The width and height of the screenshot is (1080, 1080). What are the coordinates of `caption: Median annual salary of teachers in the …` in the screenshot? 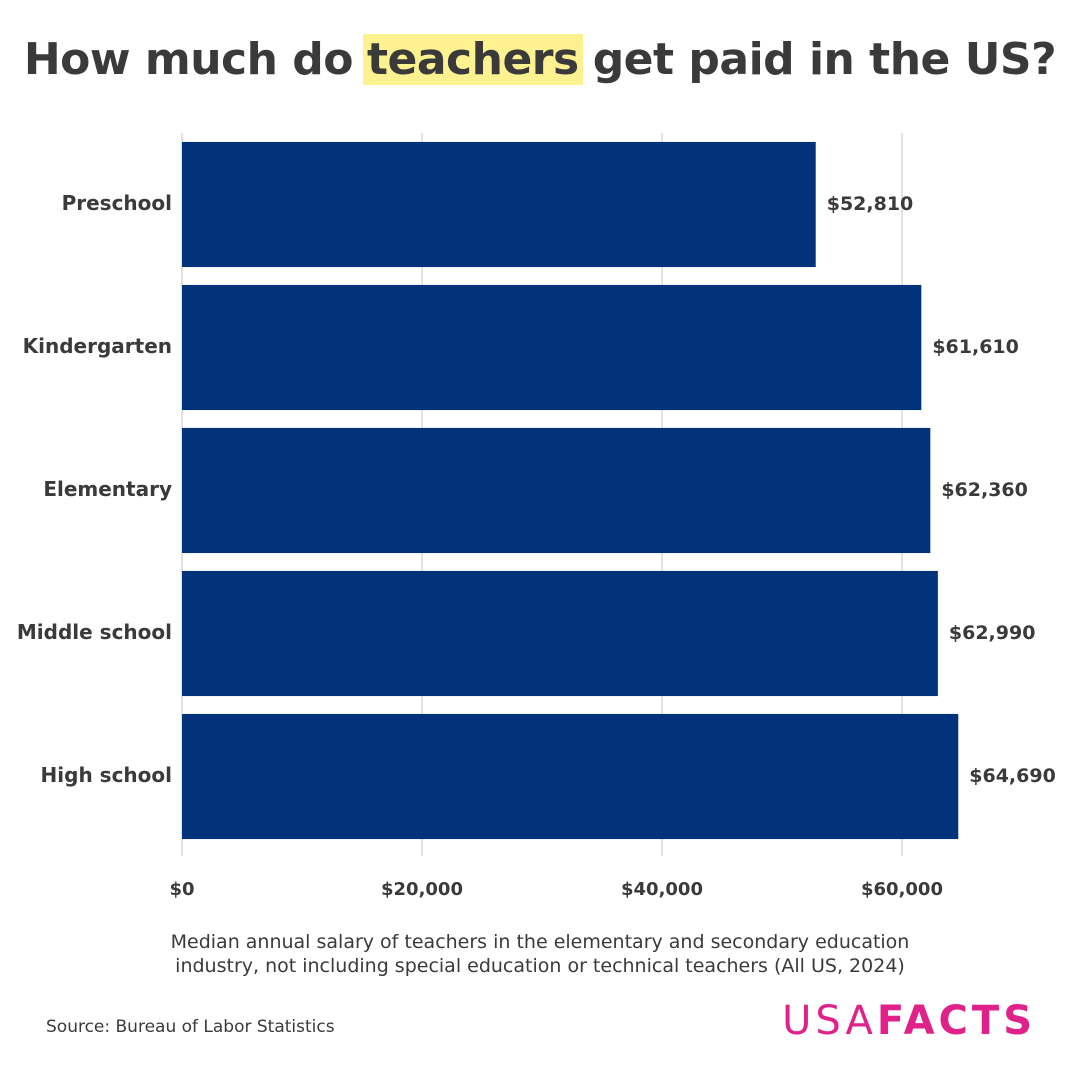 It's located at (540, 954).